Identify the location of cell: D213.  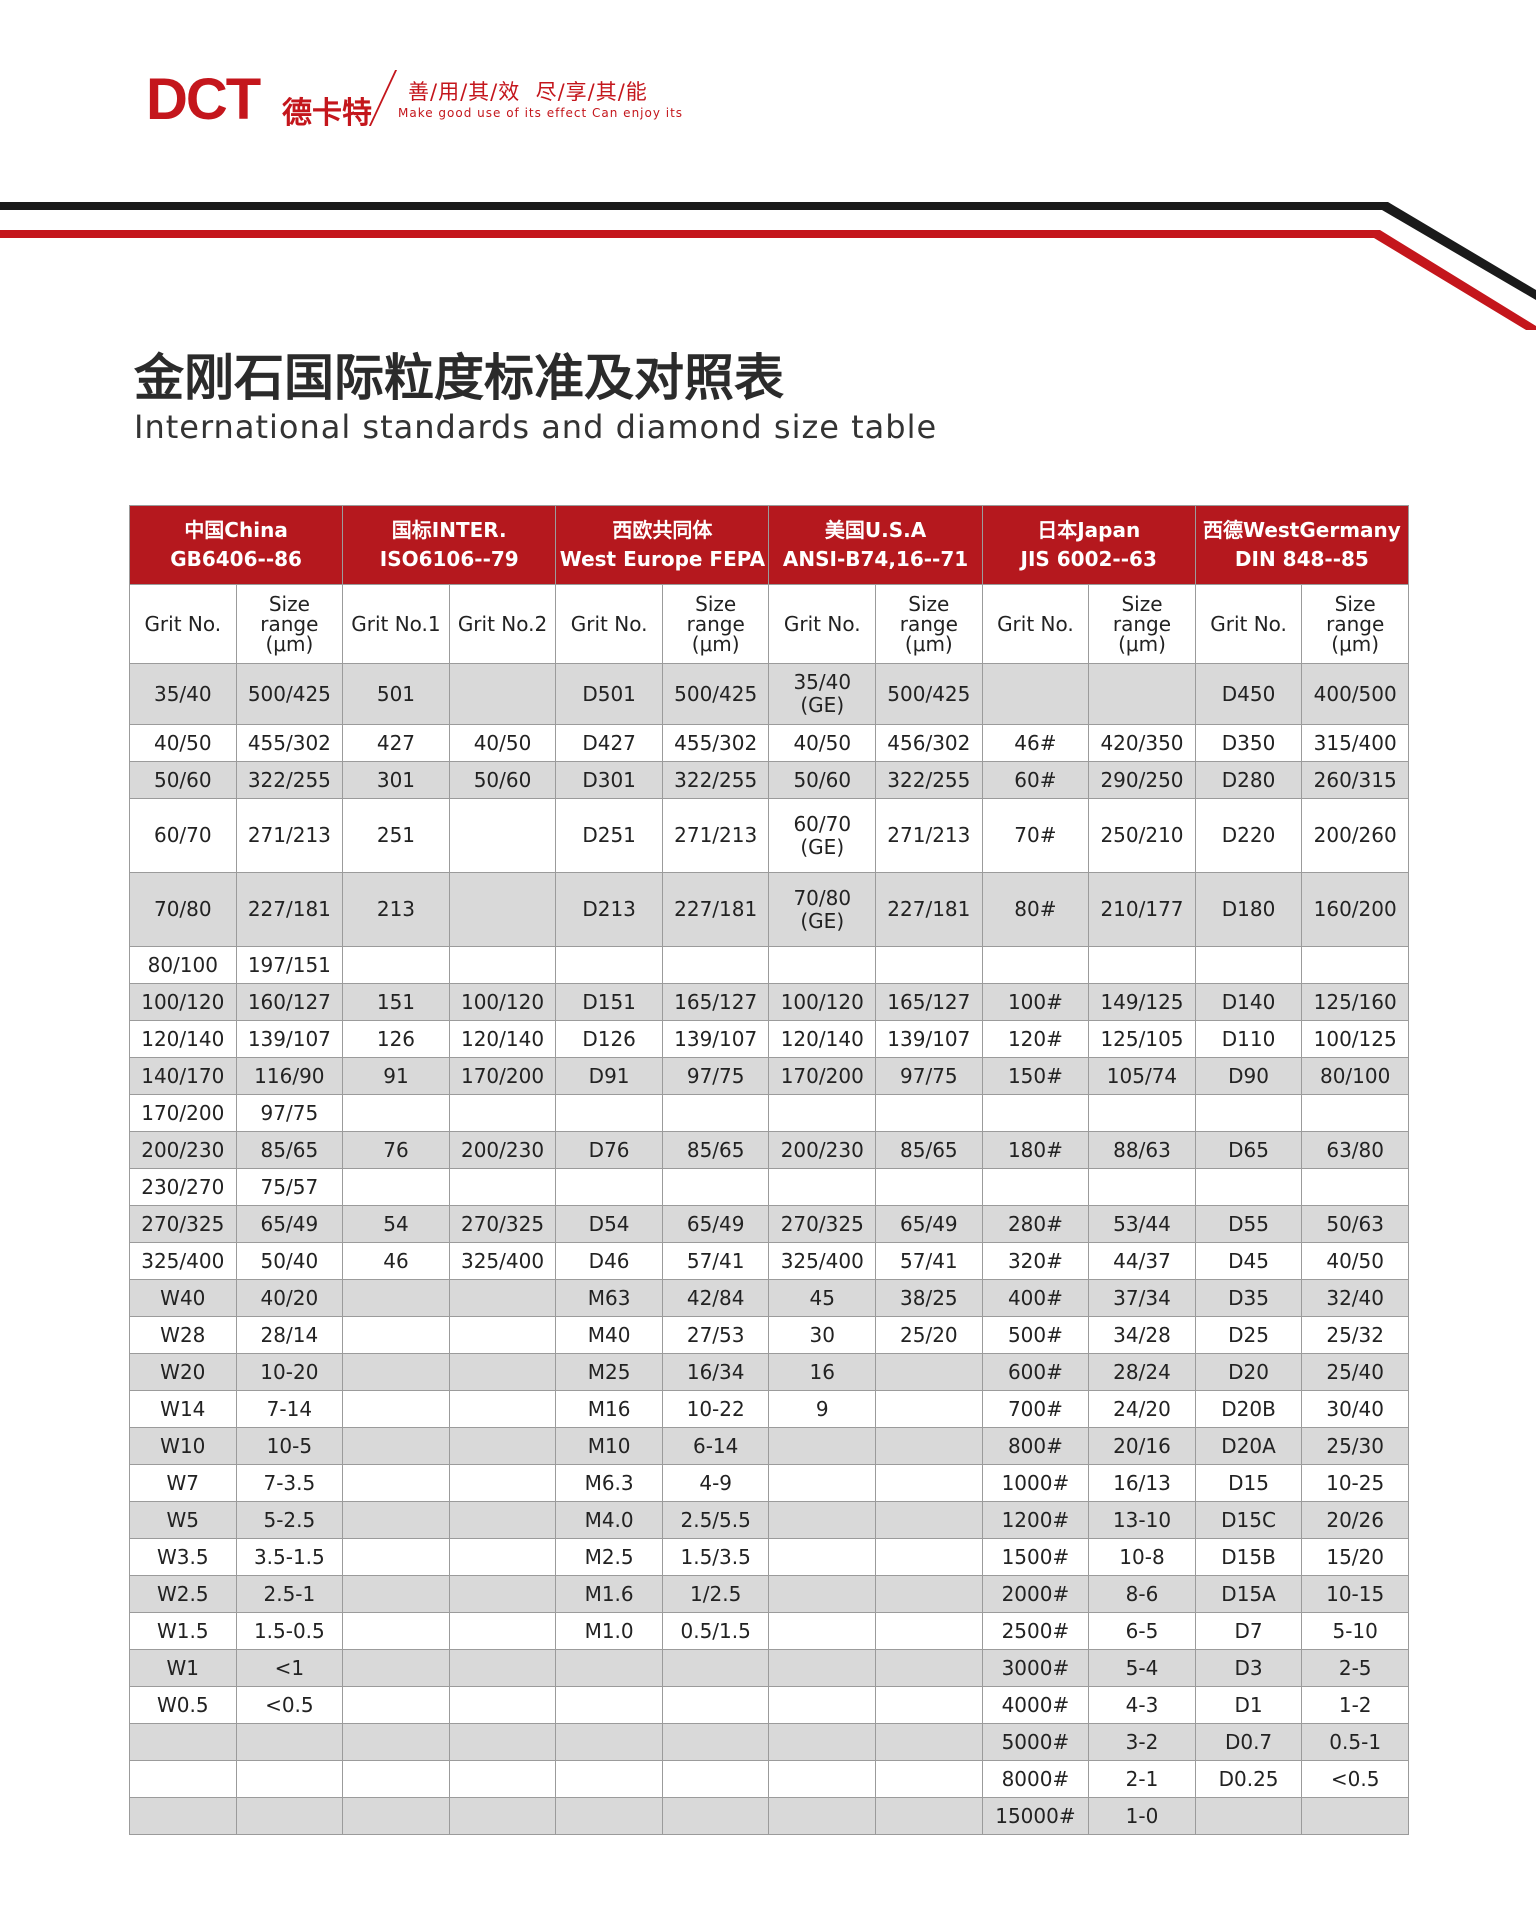
(609, 909).